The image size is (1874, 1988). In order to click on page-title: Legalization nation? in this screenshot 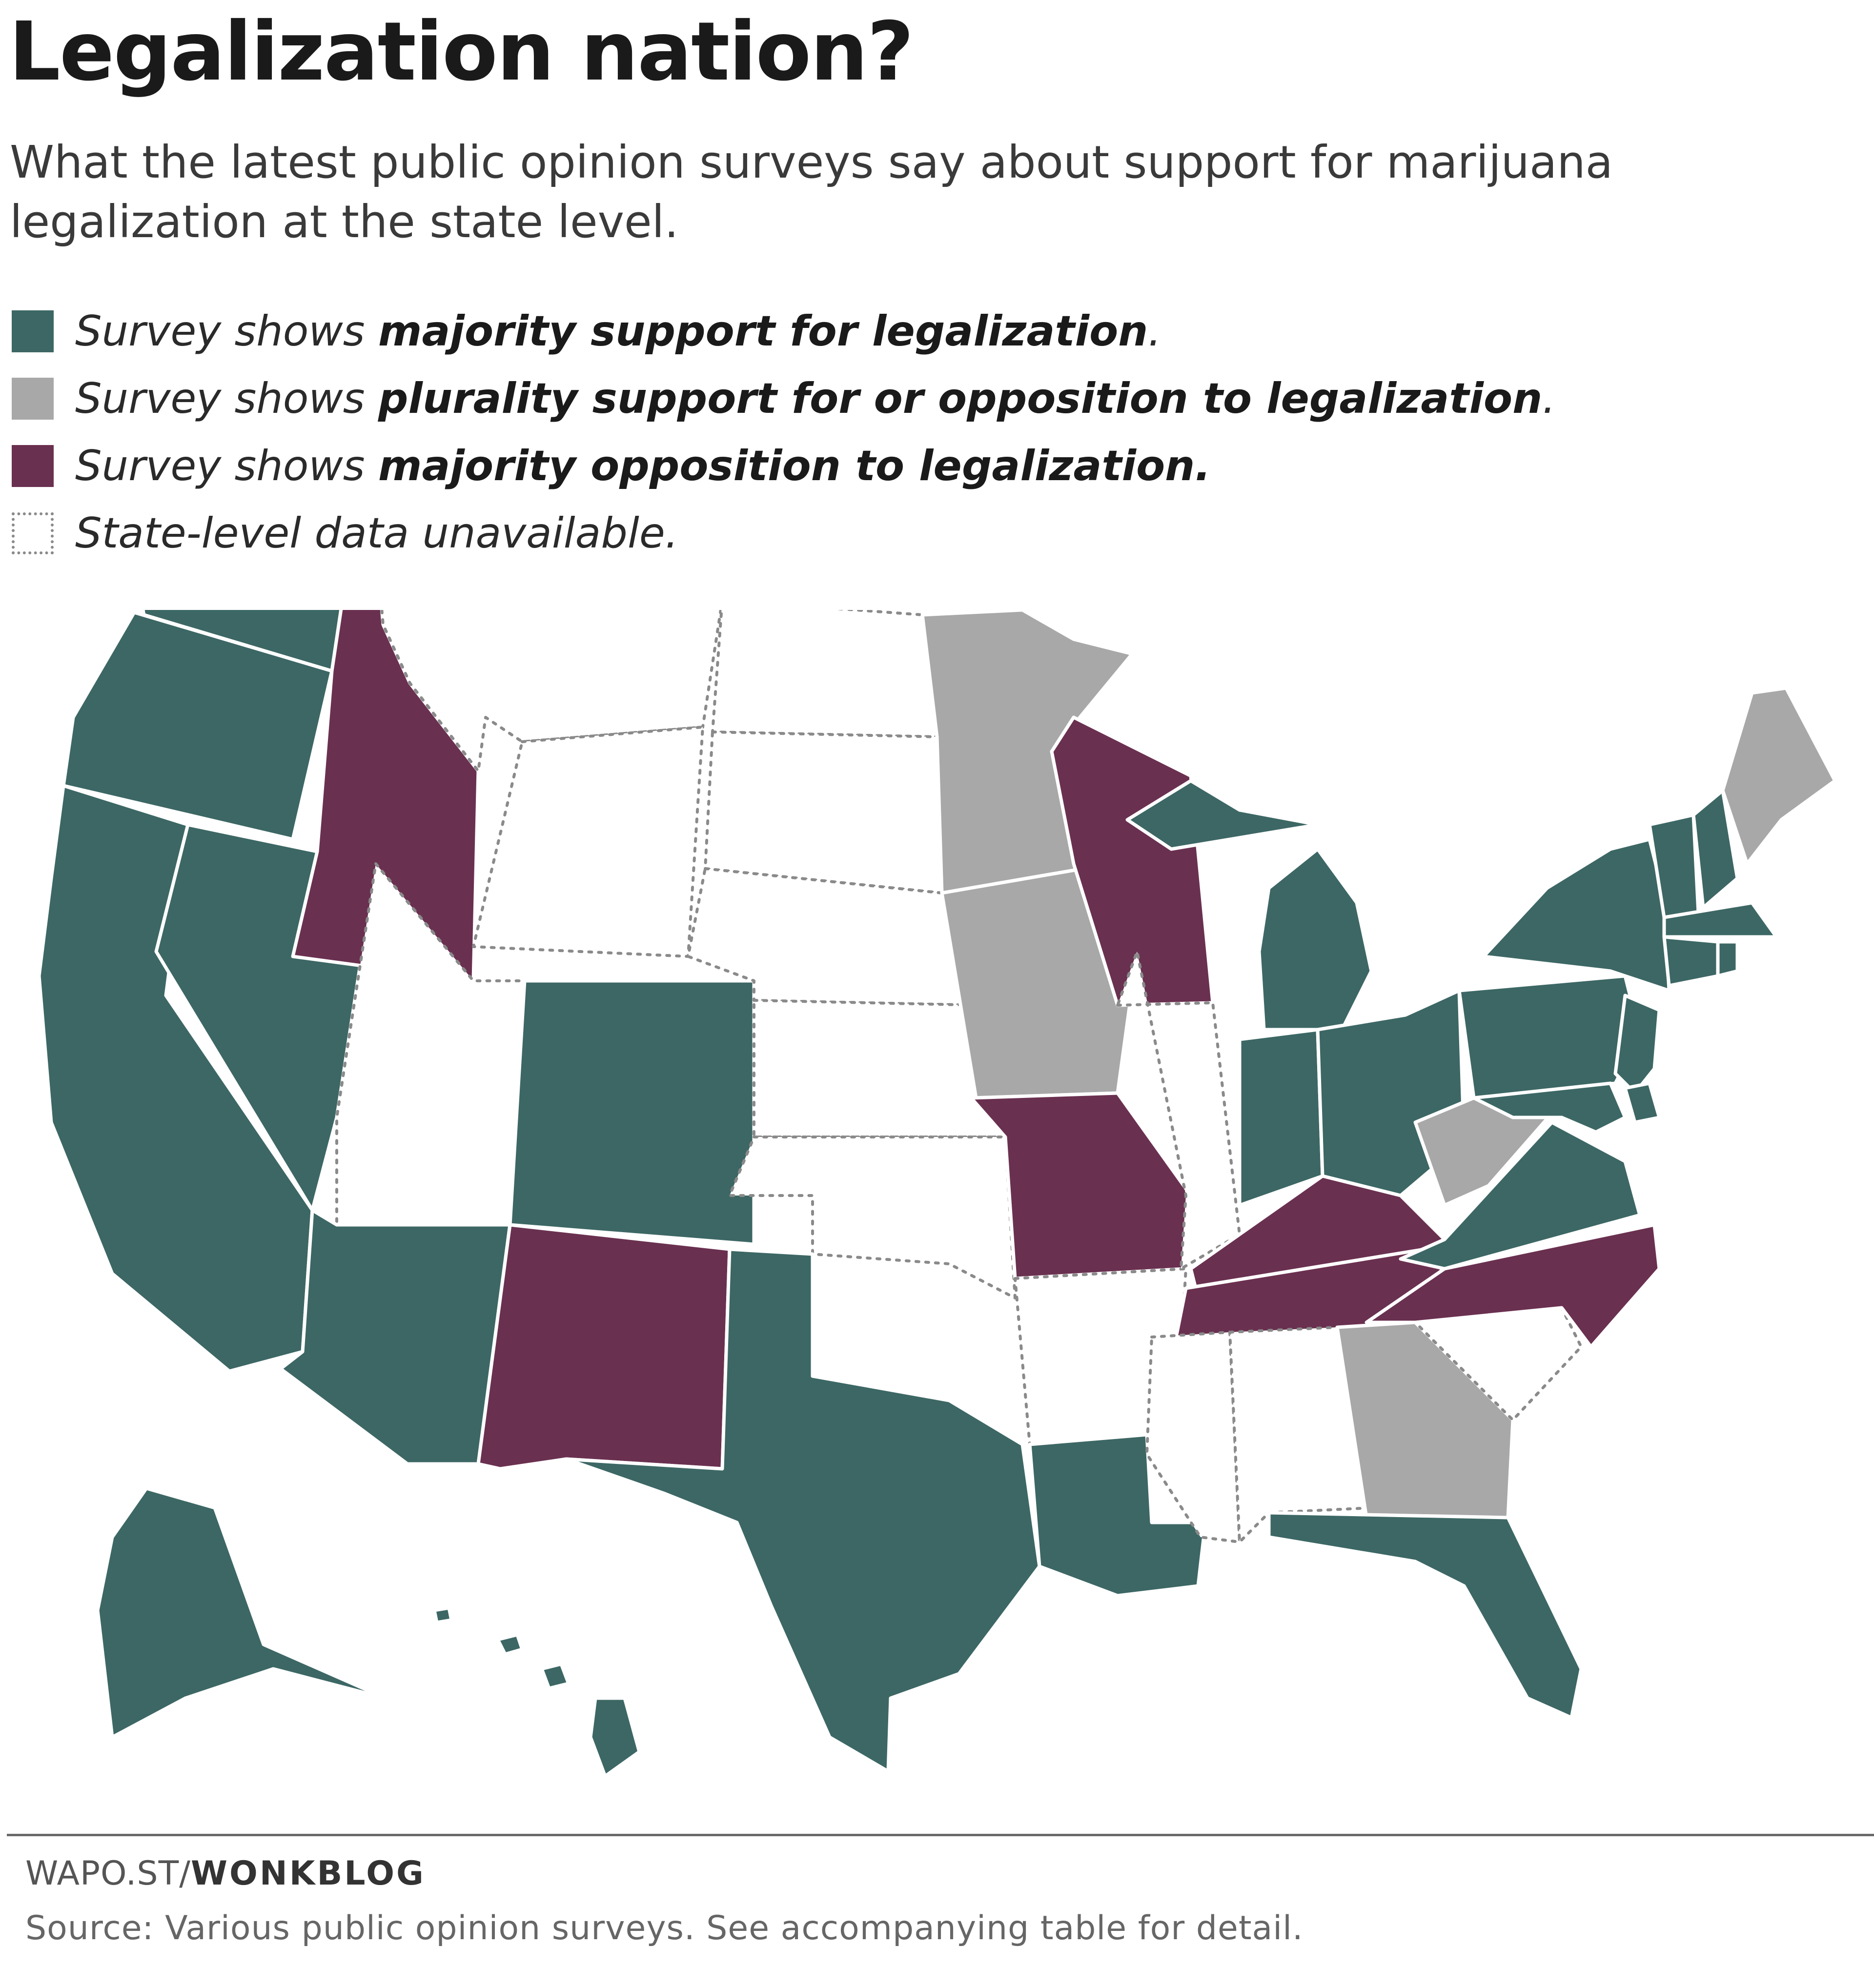, I will do `click(461, 52)`.